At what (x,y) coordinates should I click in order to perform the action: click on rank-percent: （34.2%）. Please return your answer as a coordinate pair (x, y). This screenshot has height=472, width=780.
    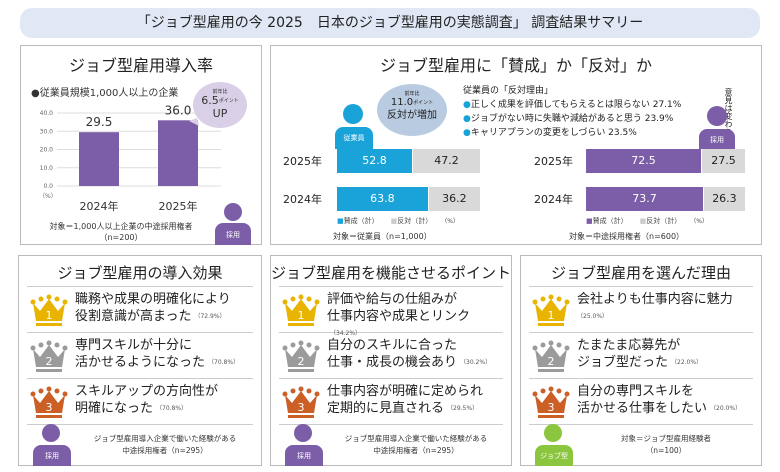
    Looking at the image, I should click on (346, 333).